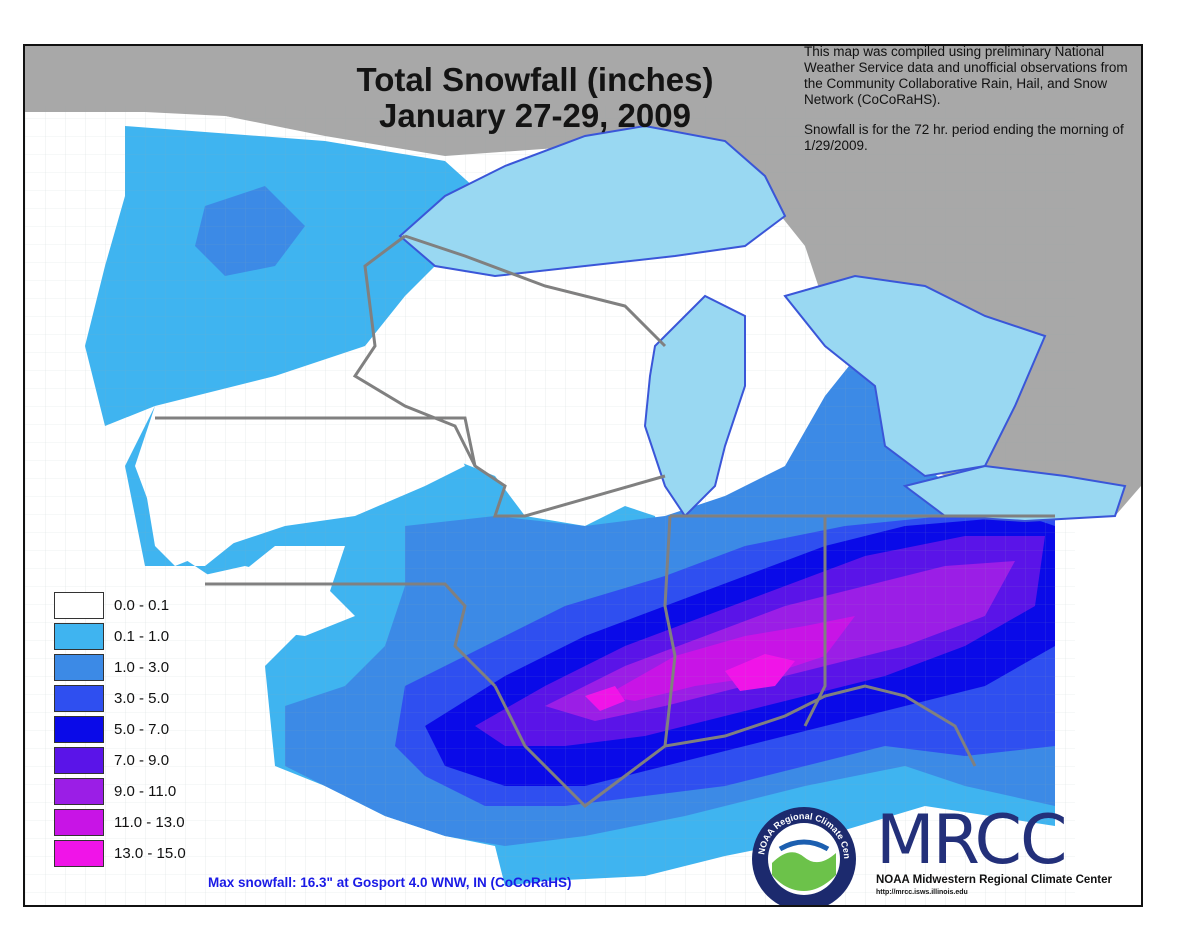 The image size is (1200, 927). What do you see at coordinates (971, 840) in the screenshot?
I see `mrcc-wordmark: MRCC` at bounding box center [971, 840].